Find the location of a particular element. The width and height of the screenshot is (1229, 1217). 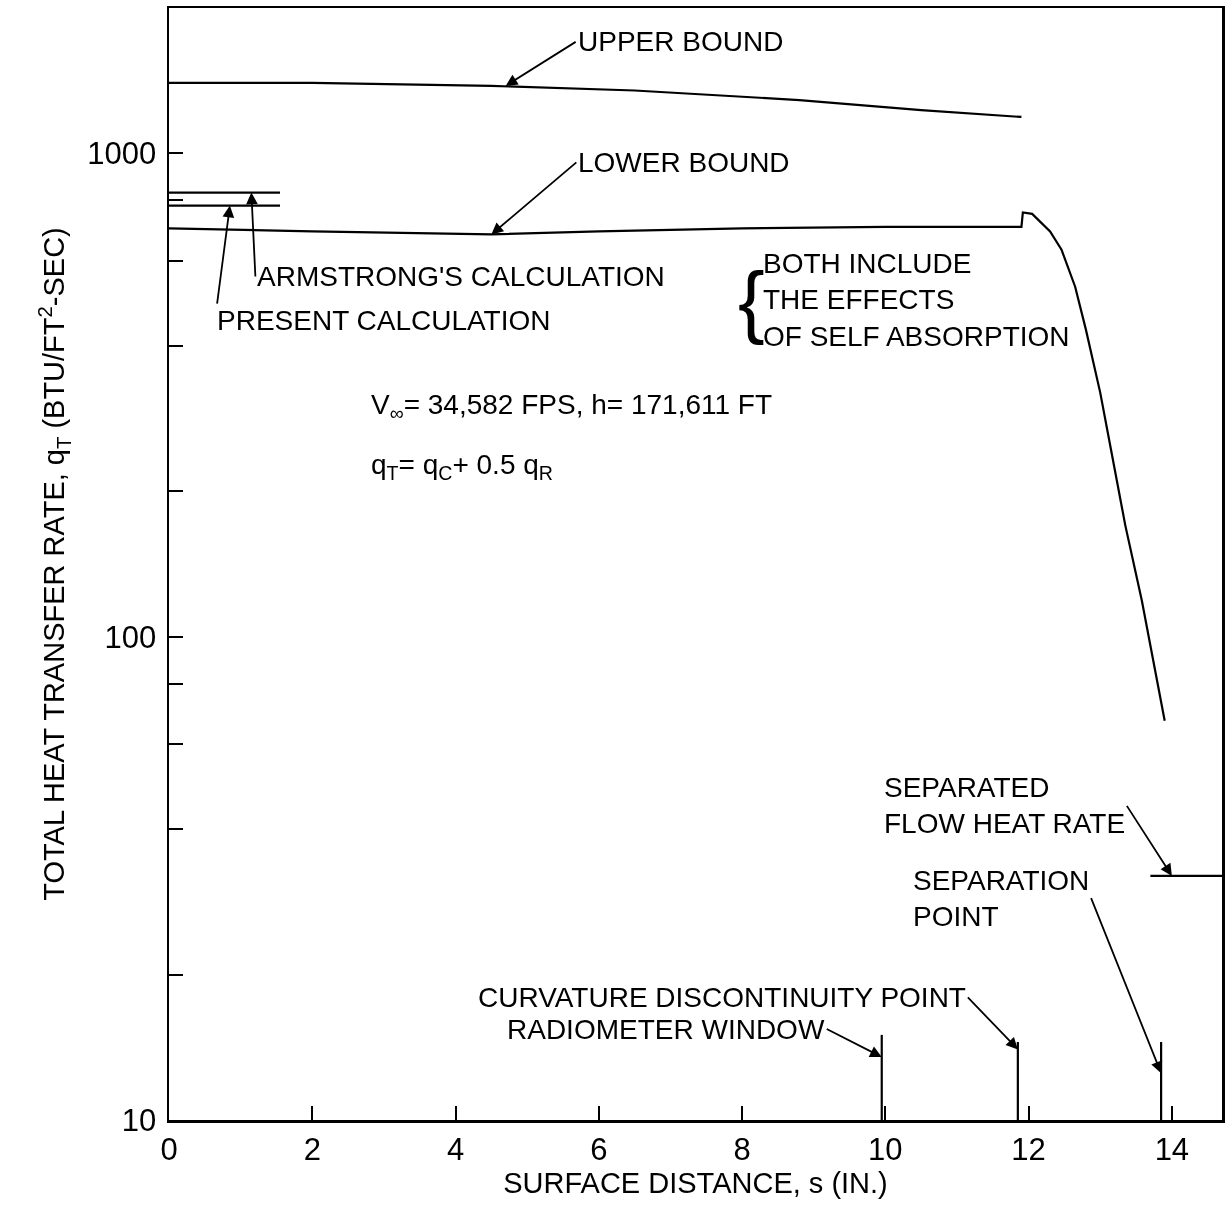

x-tick-label: 0 is located at coordinates (169, 1149).